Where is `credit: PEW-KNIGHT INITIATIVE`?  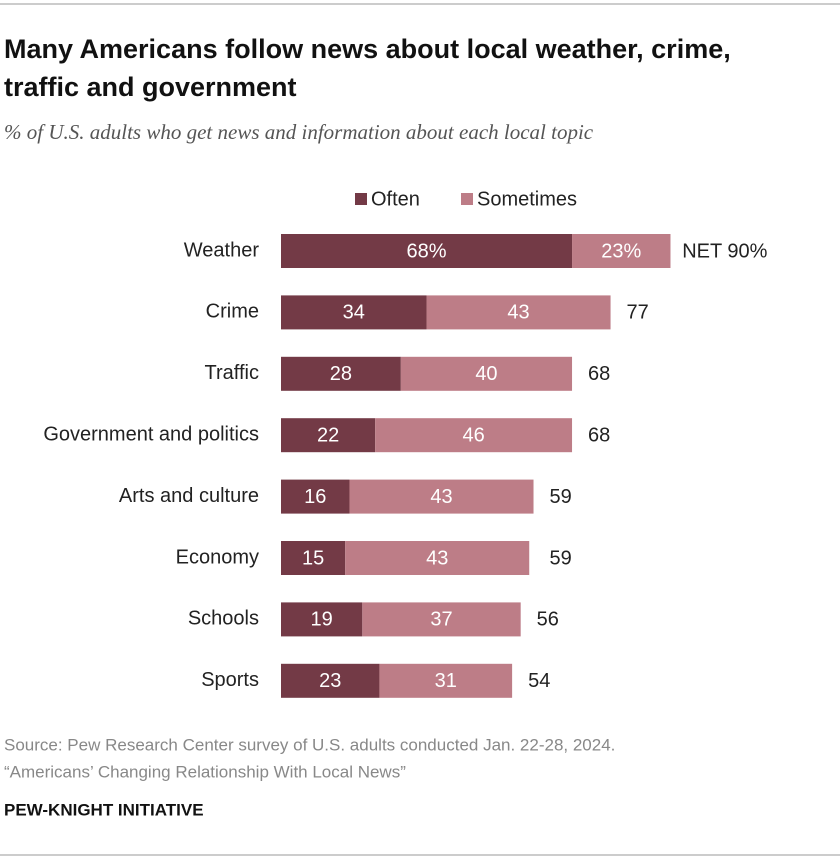
credit: PEW-KNIGHT INITIATIVE is located at coordinates (104, 809).